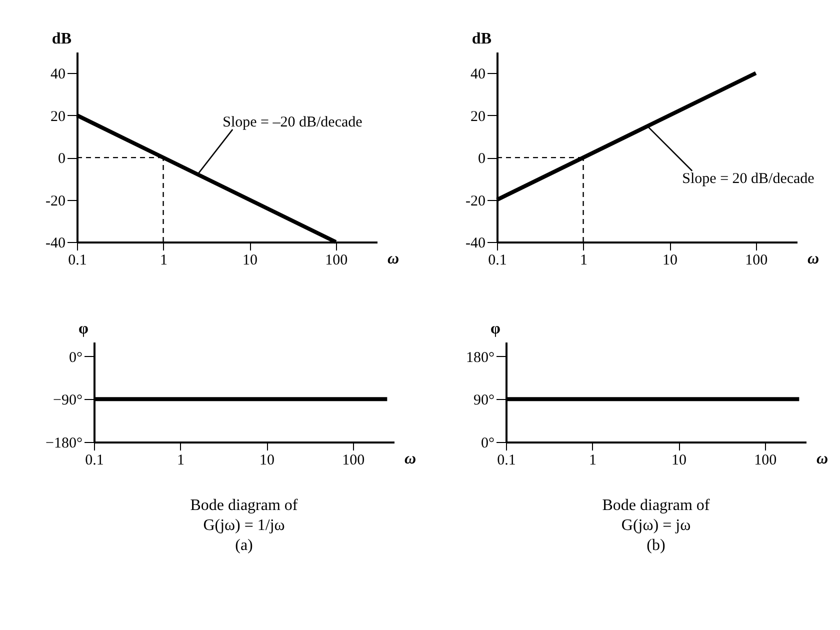  Describe the element at coordinates (480, 358) in the screenshot. I see `y-tick-label: 180°` at that location.